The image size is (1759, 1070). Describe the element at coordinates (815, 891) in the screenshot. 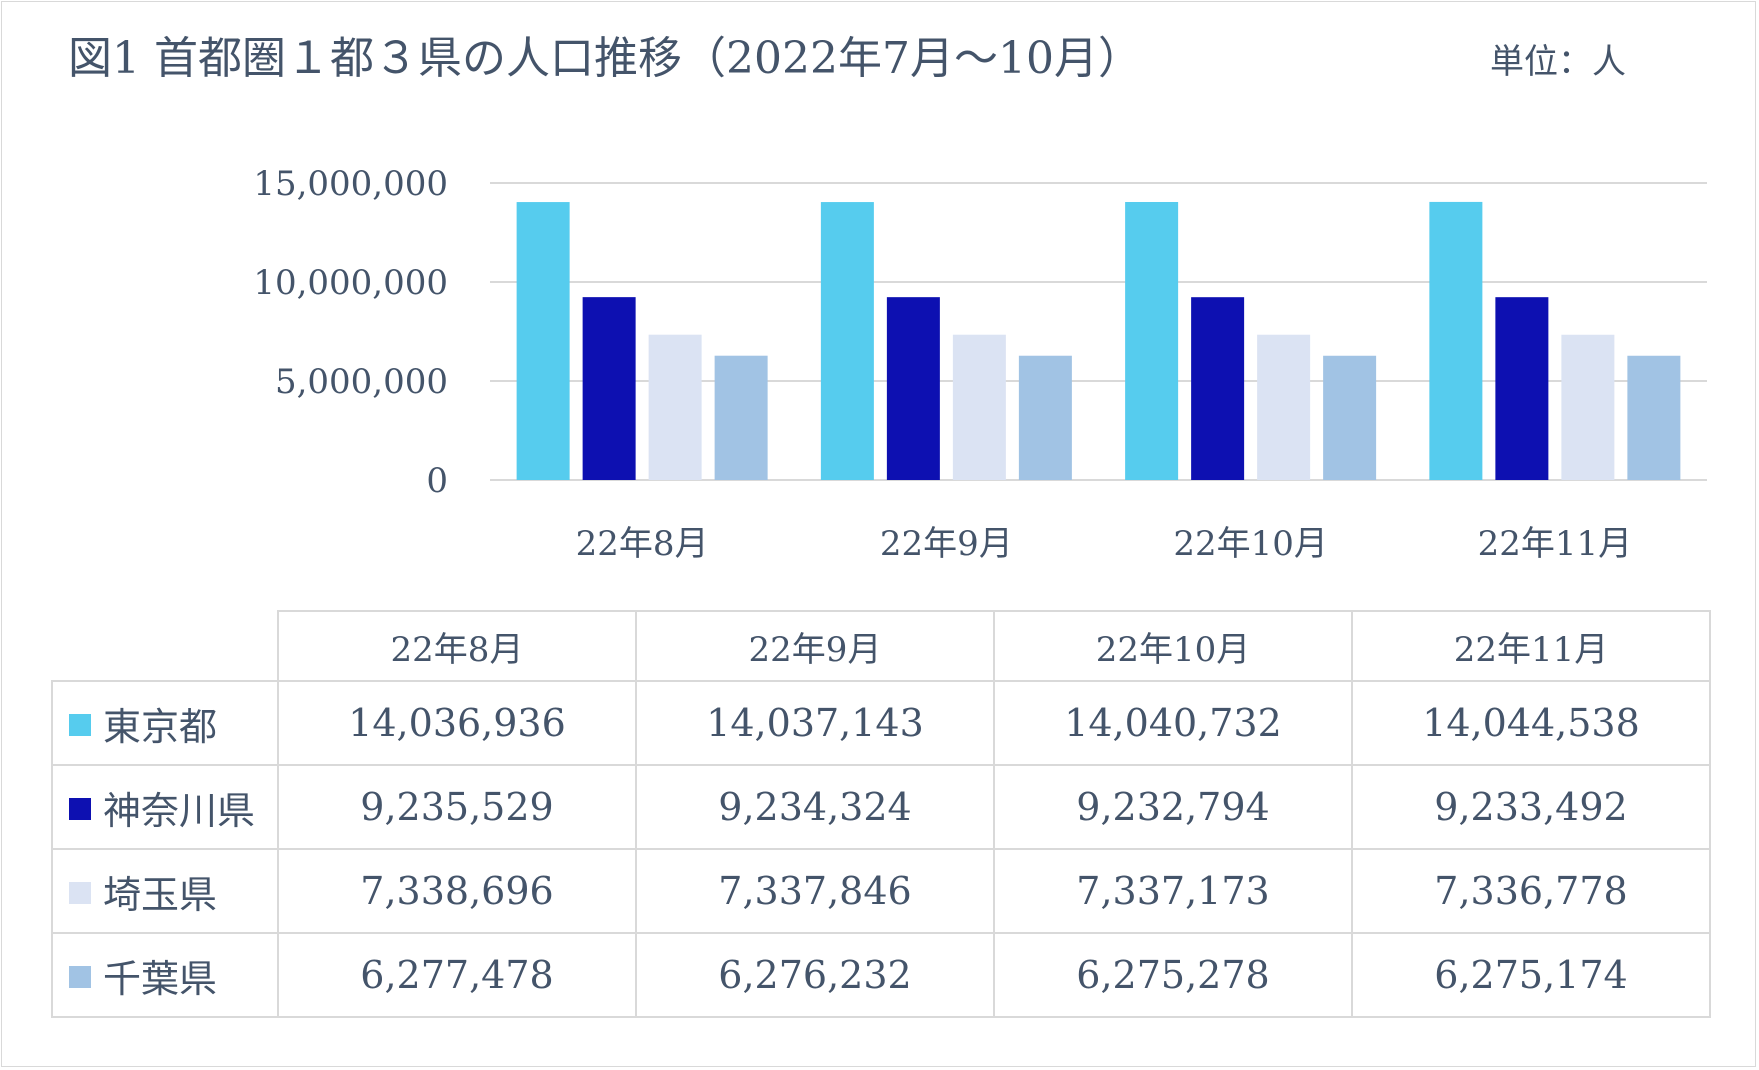

I see `table-cell: 7,337,846` at that location.